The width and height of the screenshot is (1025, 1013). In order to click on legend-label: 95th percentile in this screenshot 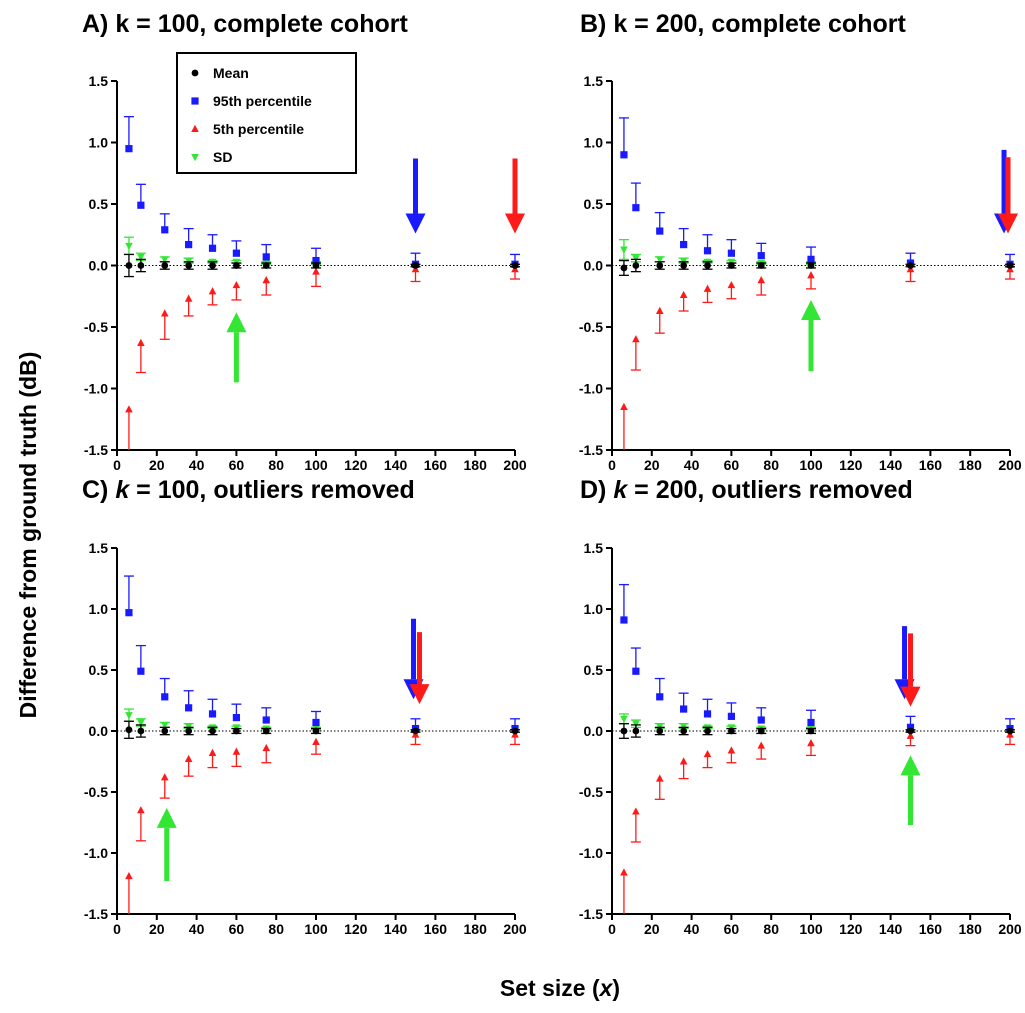, I will do `click(262, 101)`.